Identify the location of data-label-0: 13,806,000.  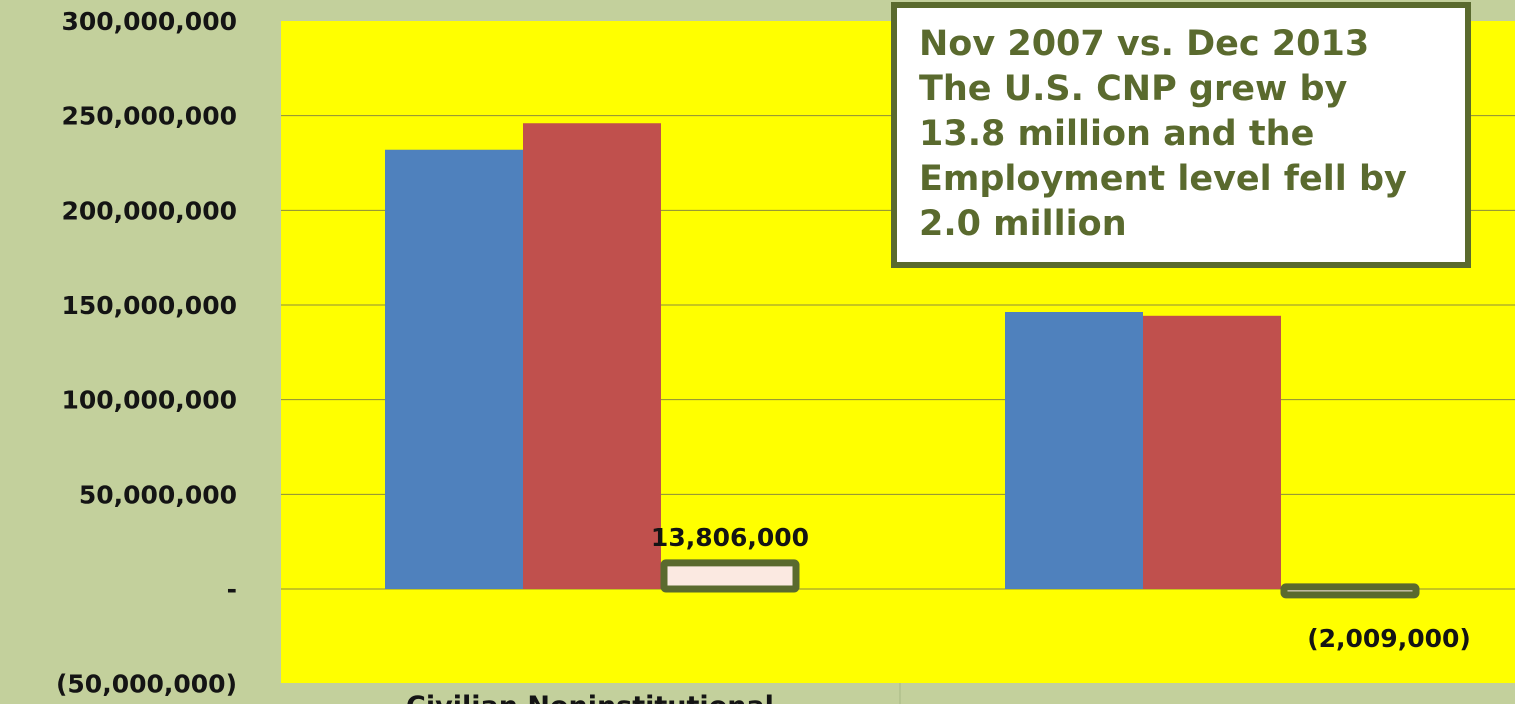
(730, 537).